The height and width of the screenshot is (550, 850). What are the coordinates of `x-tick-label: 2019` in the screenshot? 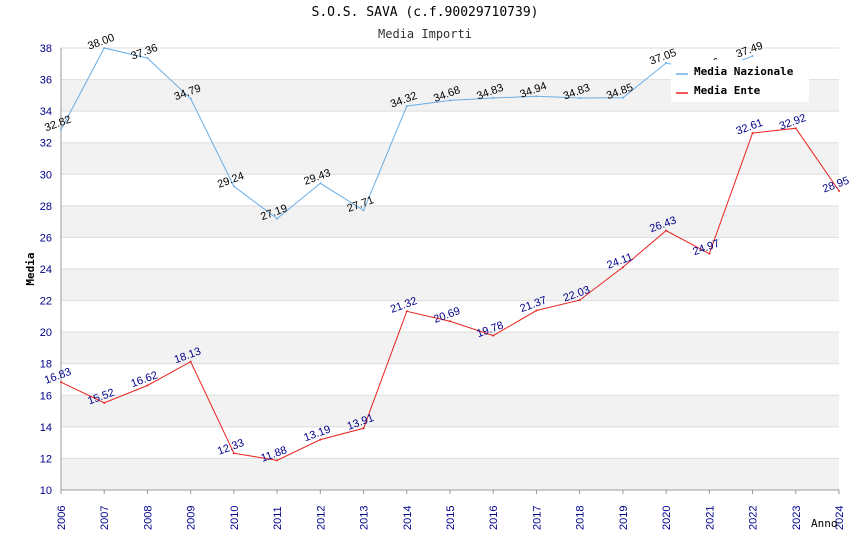 It's located at (624, 518).